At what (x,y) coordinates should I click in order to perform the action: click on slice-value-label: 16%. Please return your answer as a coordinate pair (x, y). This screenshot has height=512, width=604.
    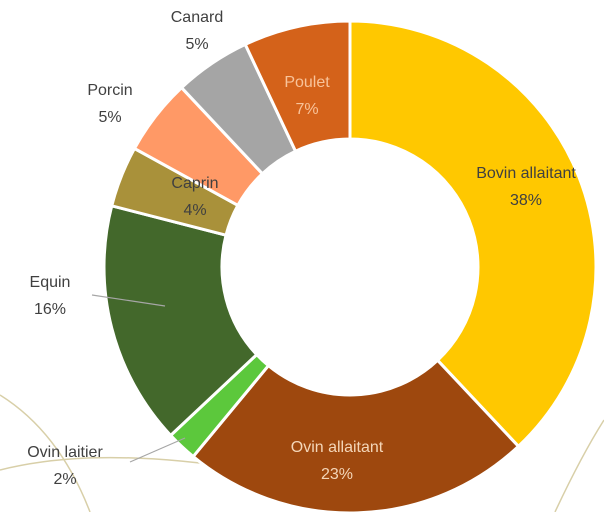
    Looking at the image, I should click on (50, 309).